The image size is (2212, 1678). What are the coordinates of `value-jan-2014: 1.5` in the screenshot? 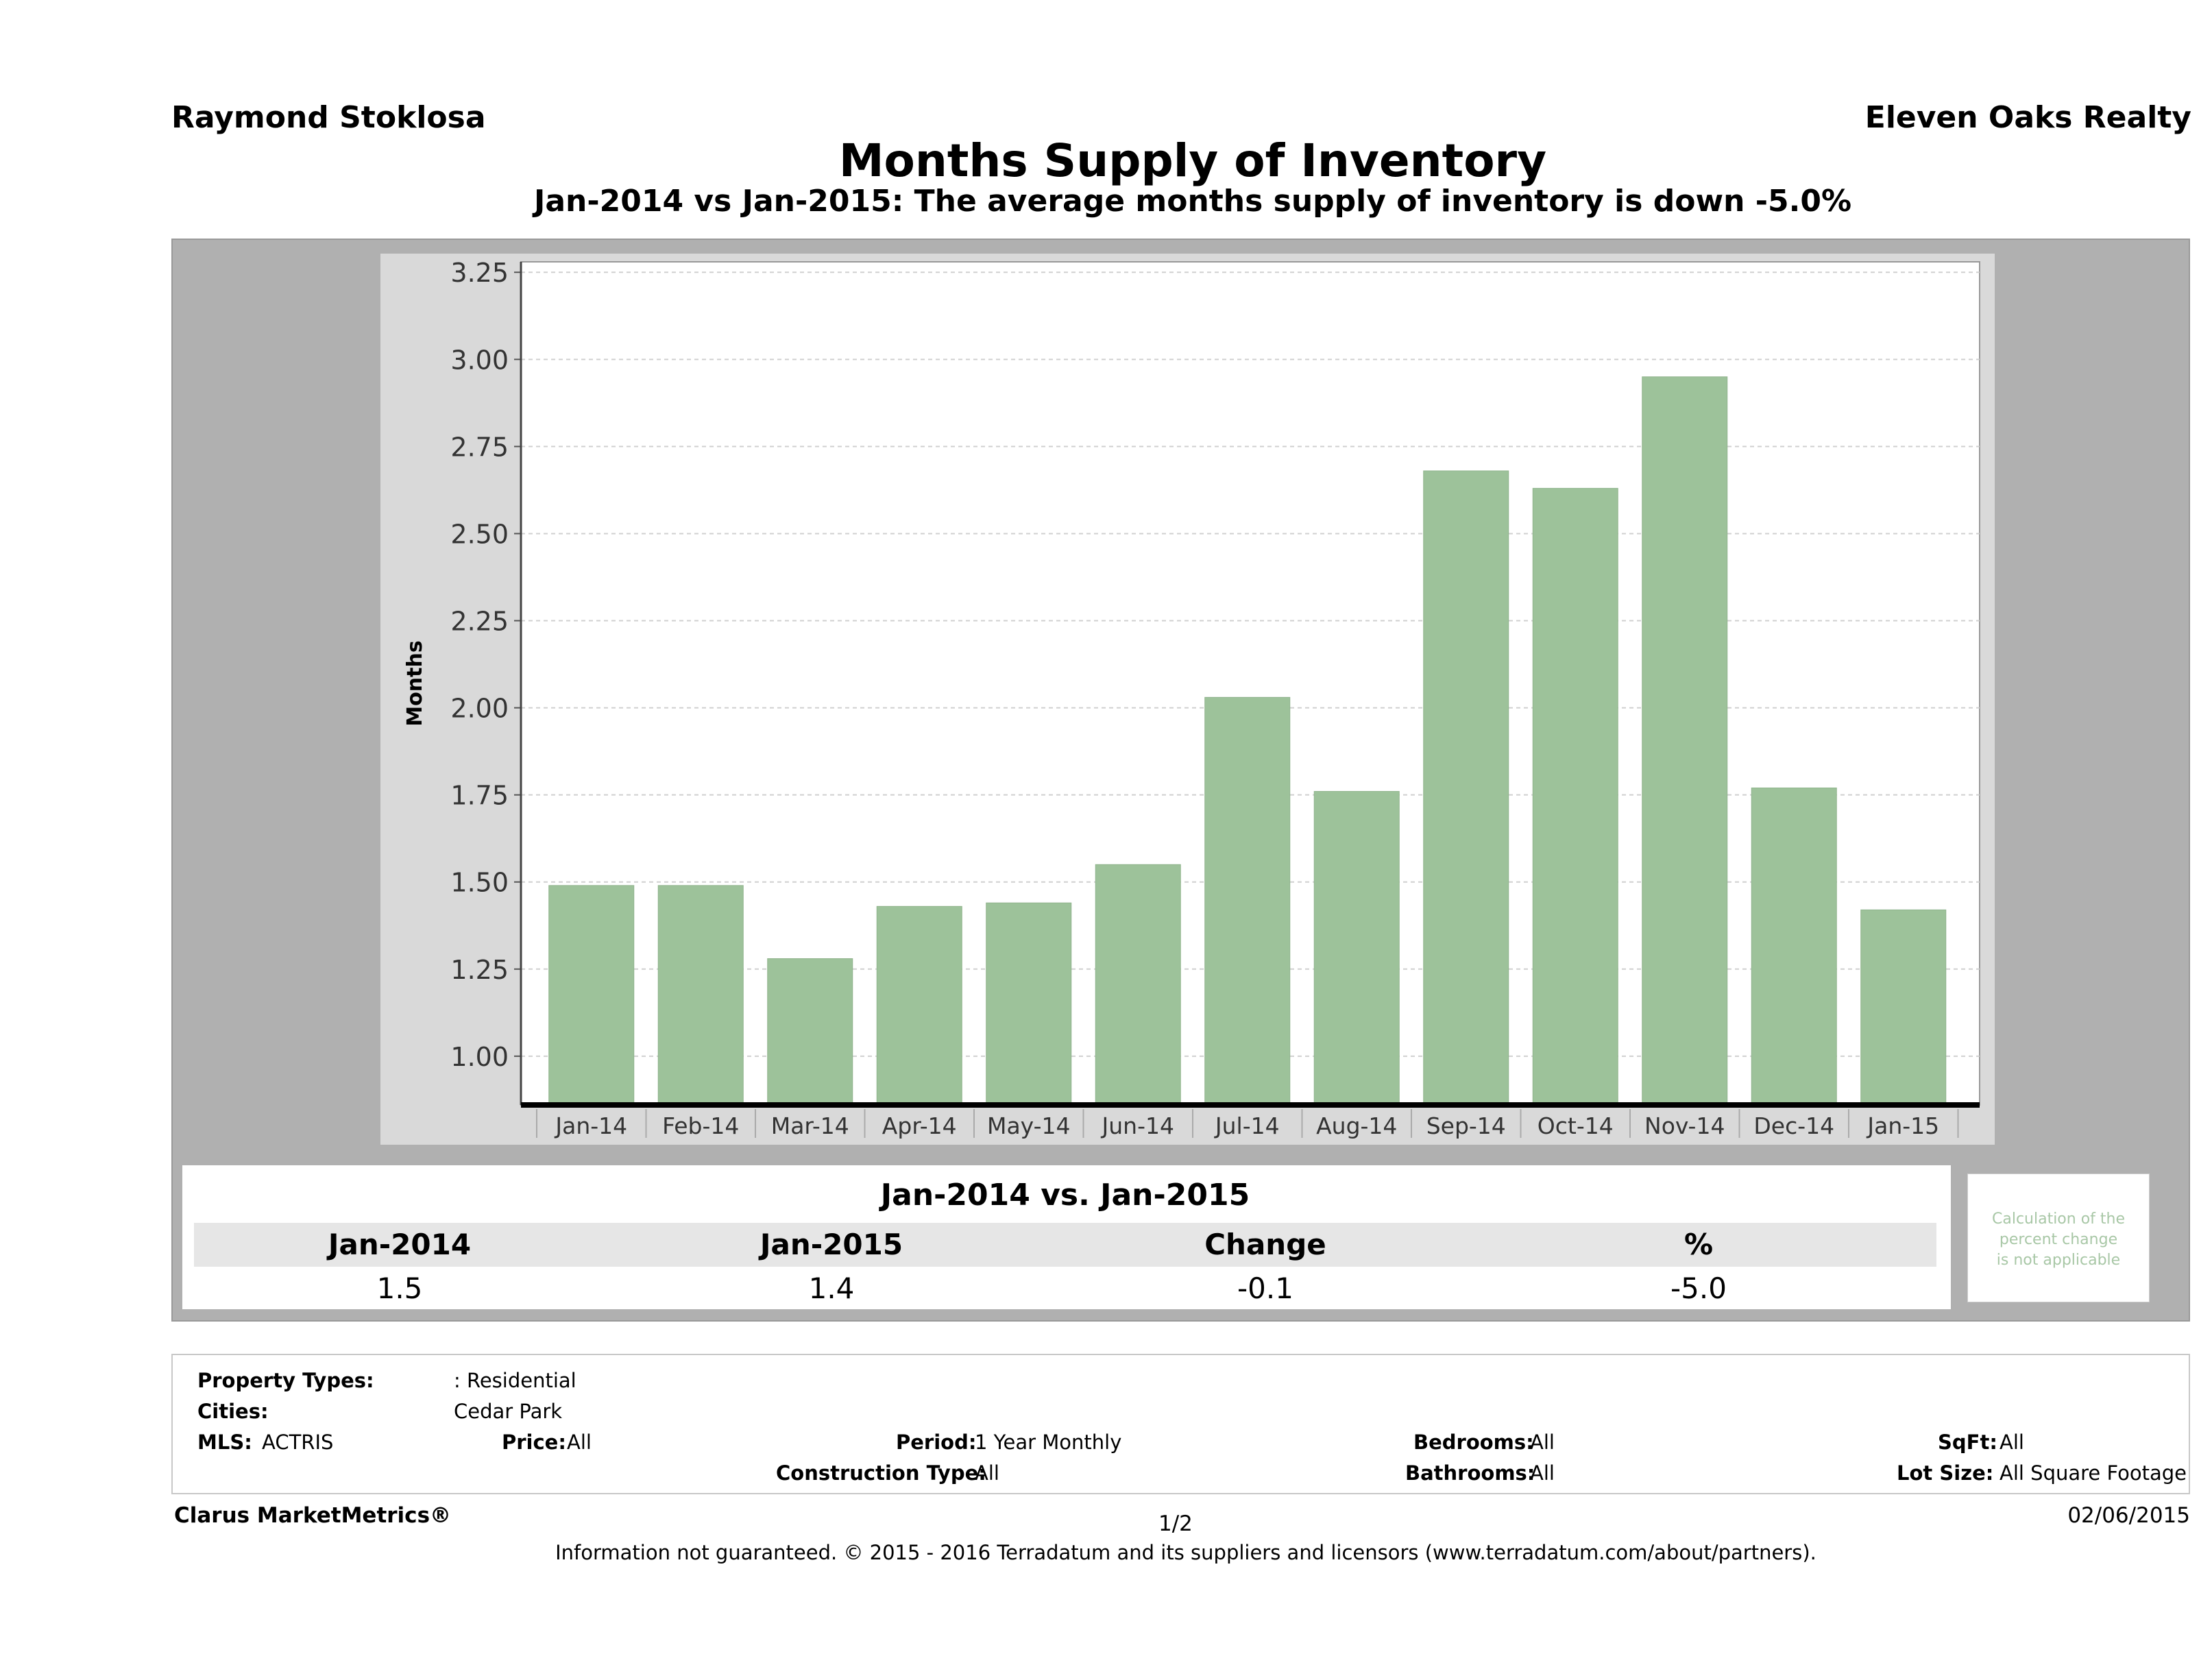 It's located at (399, 1288).